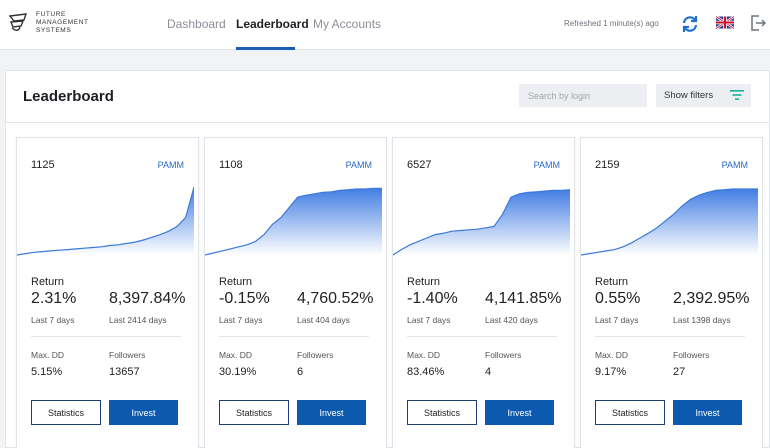 This screenshot has width=770, height=448. What do you see at coordinates (323, 320) in the screenshot?
I see `return-all-time-label: Last 404 days` at bounding box center [323, 320].